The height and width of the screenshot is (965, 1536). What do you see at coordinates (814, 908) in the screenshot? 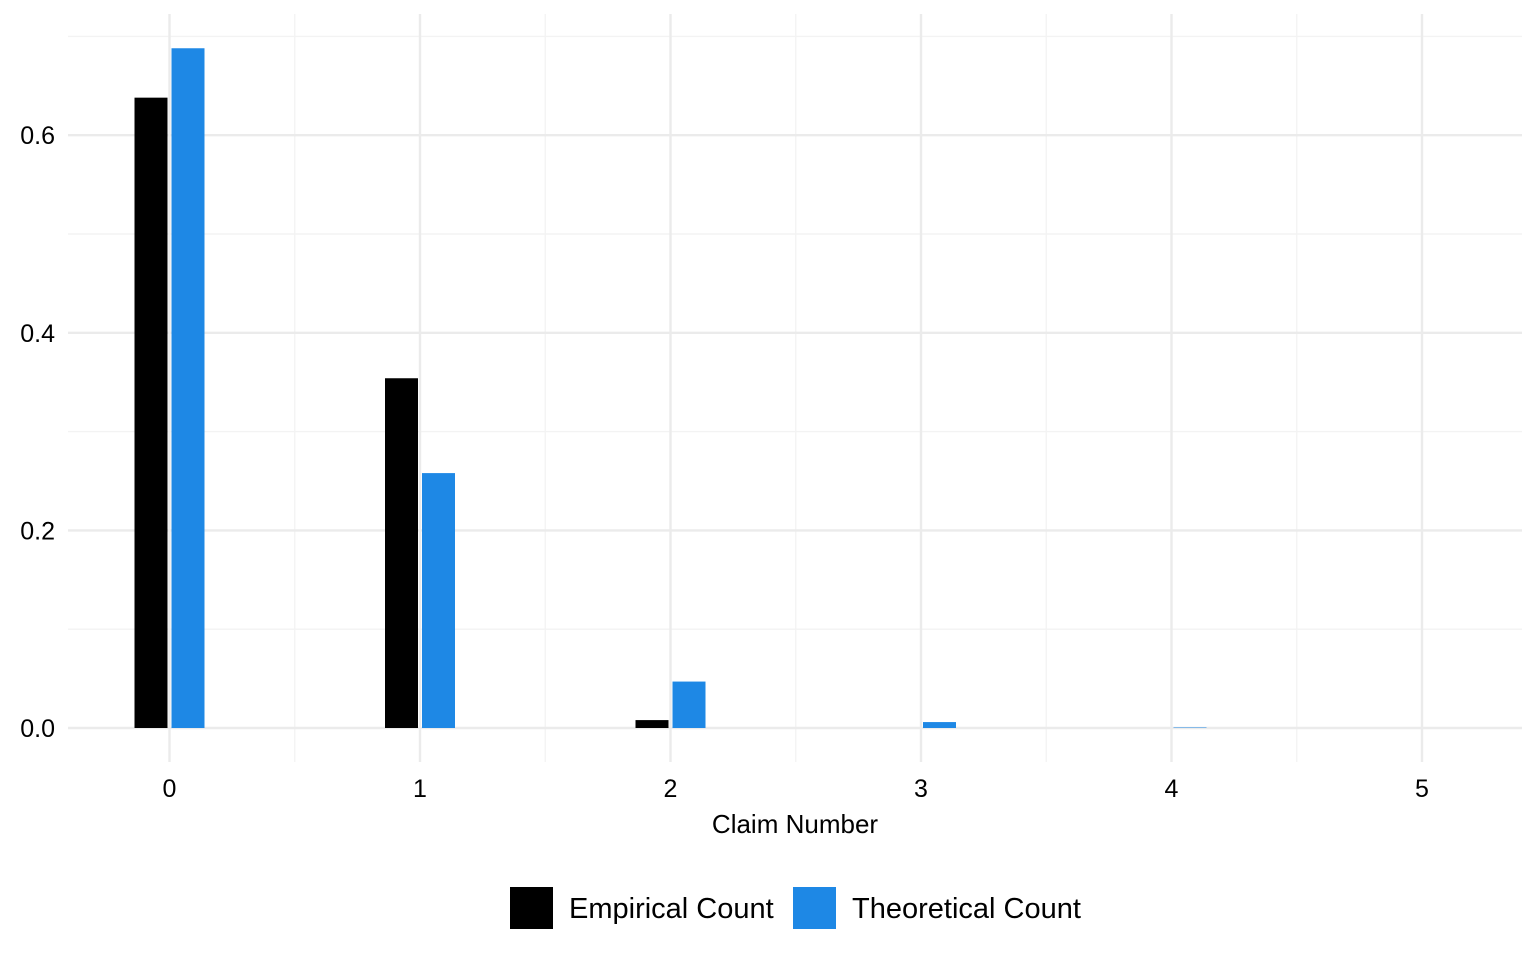
I see `legend-key-theoretical` at bounding box center [814, 908].